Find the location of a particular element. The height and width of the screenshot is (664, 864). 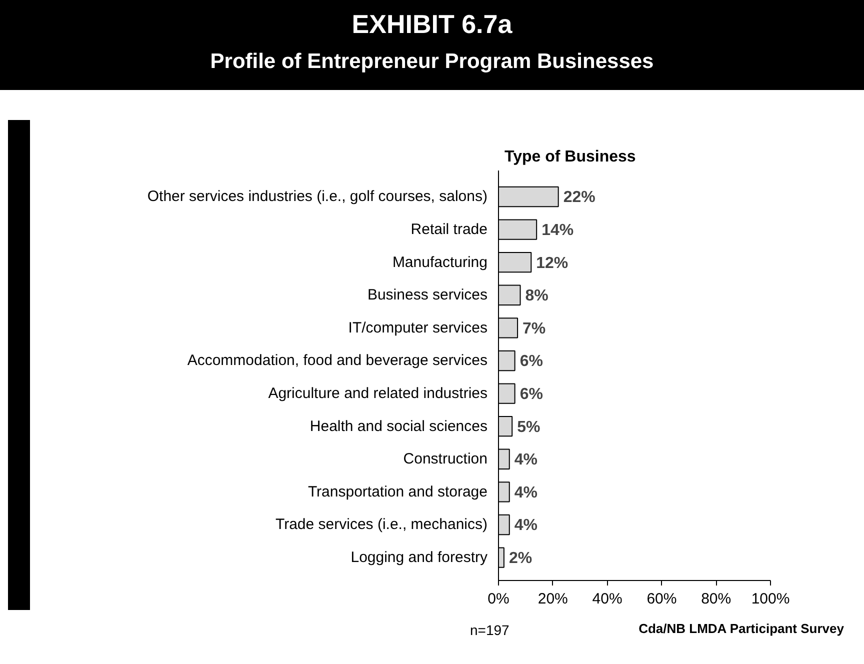

y-tick-label: Transportation and storage is located at coordinates (398, 491).